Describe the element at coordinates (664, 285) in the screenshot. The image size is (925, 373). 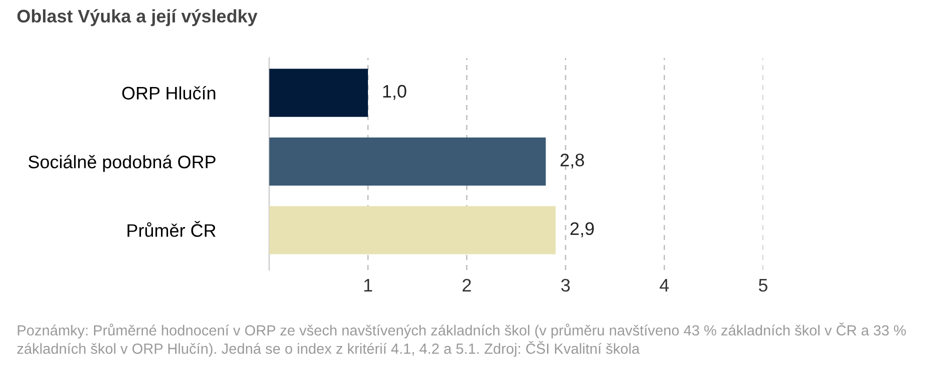
I see `x-tick-label: 4` at that location.